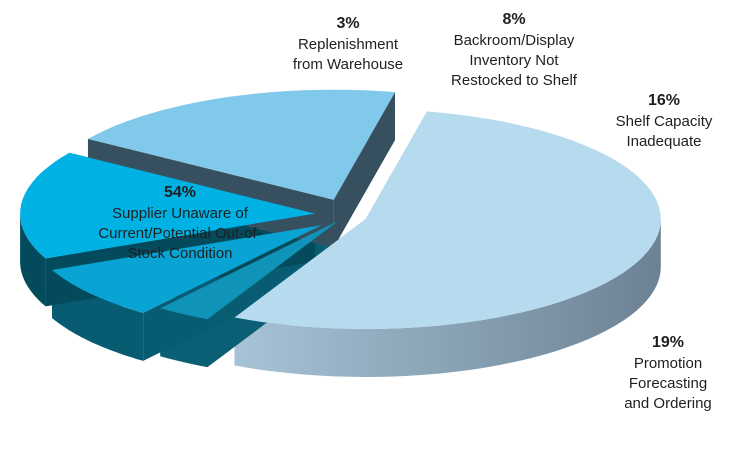 The height and width of the screenshot is (472, 742). What do you see at coordinates (514, 40) in the screenshot?
I see `slice-category: Backroom/Display` at bounding box center [514, 40].